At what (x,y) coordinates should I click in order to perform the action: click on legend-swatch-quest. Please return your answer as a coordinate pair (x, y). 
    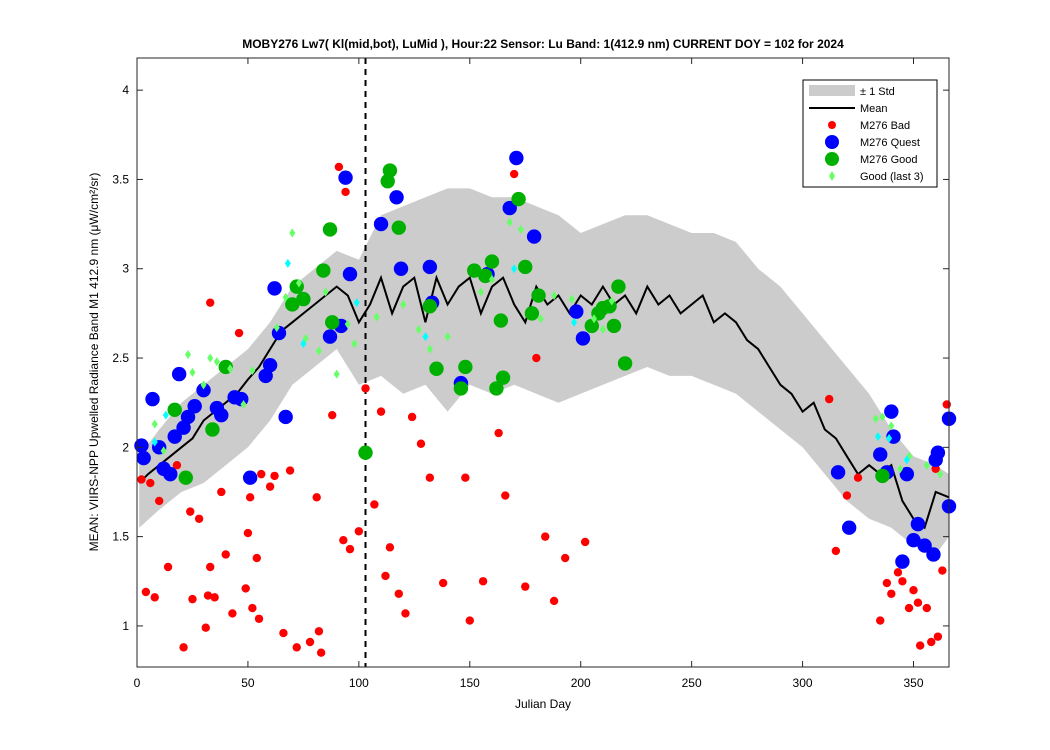
    Looking at the image, I should click on (832, 142).